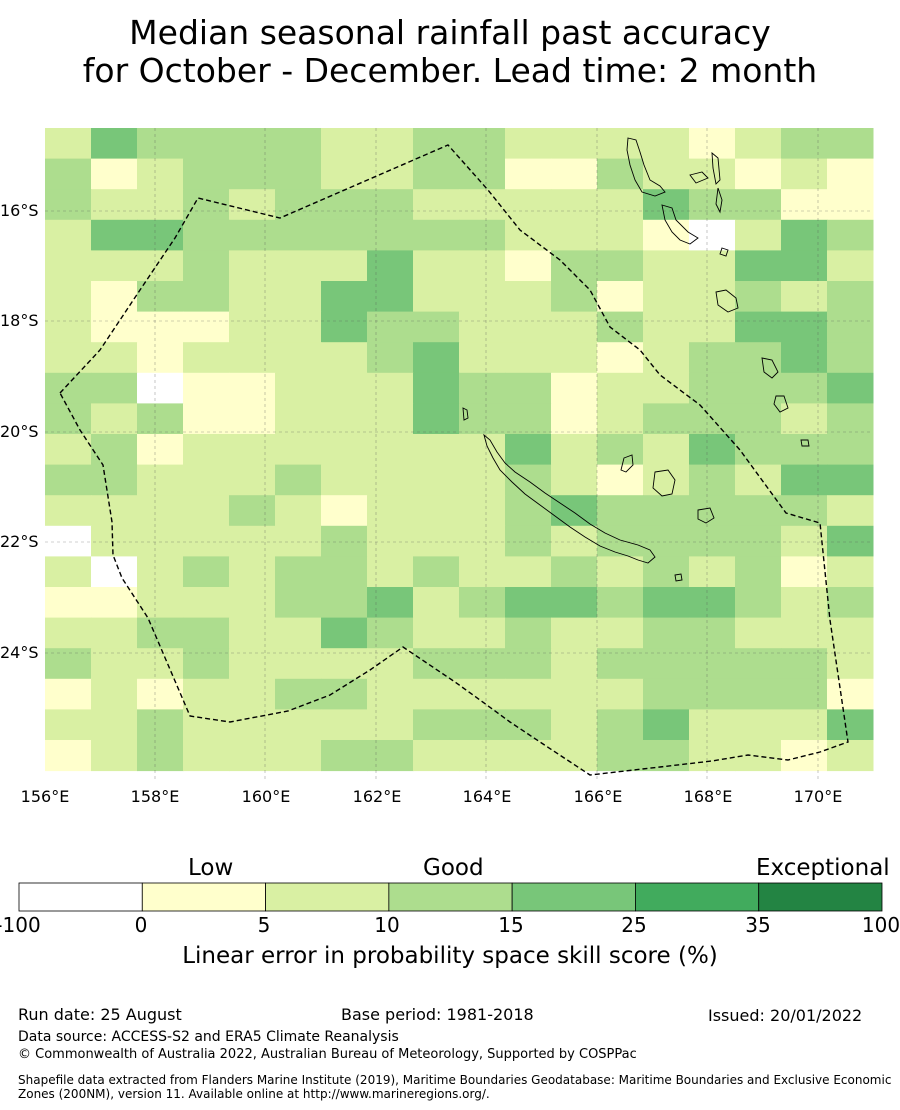  I want to click on lon-label-166e: 166°E, so click(598, 796).